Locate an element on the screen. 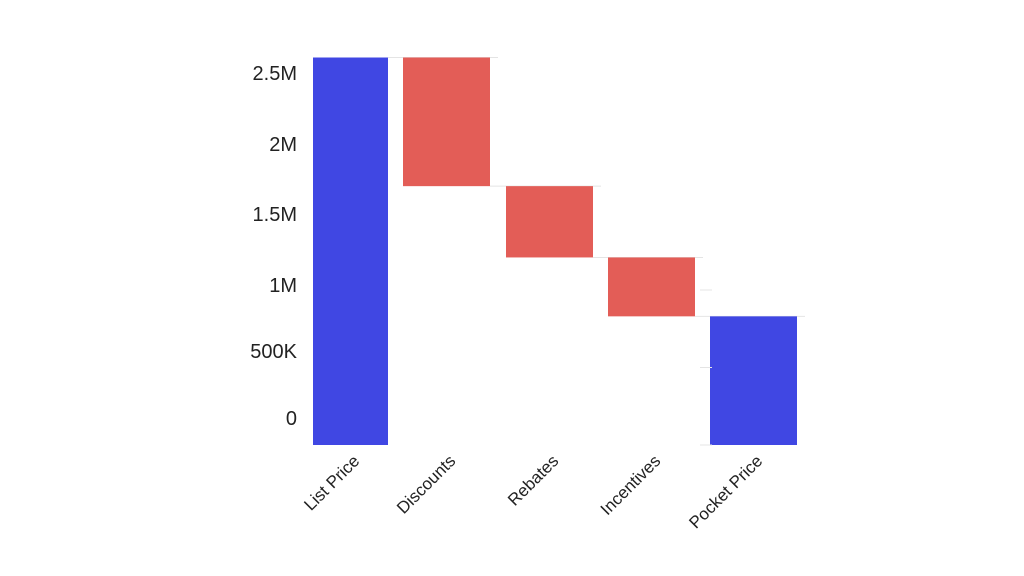 The width and height of the screenshot is (1024, 576). x-tick-label: List Price is located at coordinates (331, 482).